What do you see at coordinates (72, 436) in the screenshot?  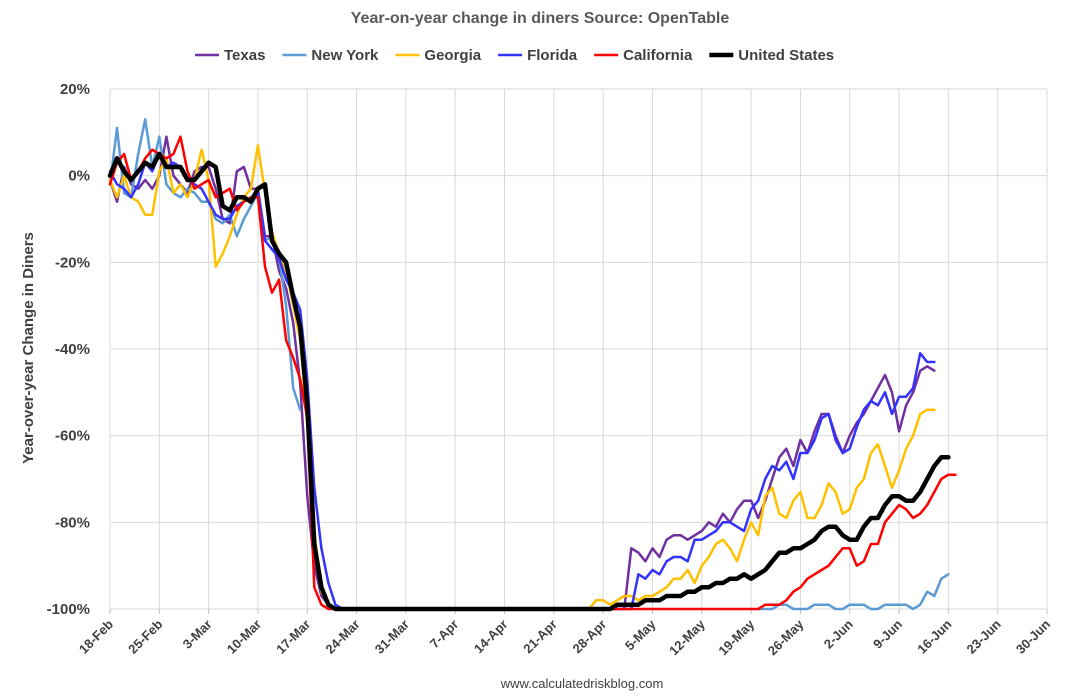 I see `y-tick-label: -60%` at bounding box center [72, 436].